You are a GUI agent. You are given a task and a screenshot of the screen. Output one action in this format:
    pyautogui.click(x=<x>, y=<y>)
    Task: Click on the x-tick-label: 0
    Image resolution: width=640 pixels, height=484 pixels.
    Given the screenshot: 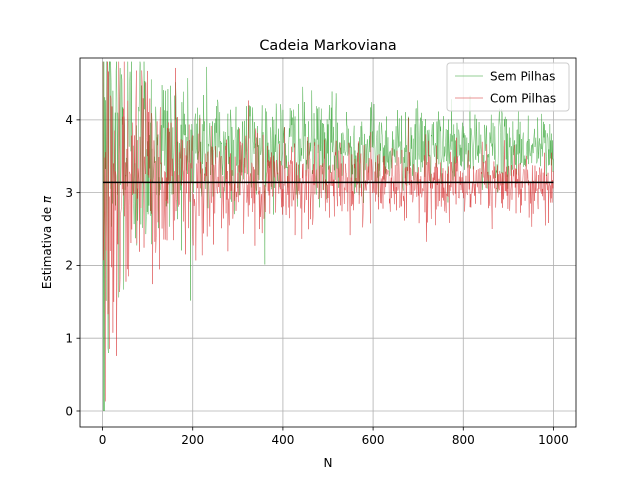 What is the action you would take?
    pyautogui.click(x=103, y=440)
    